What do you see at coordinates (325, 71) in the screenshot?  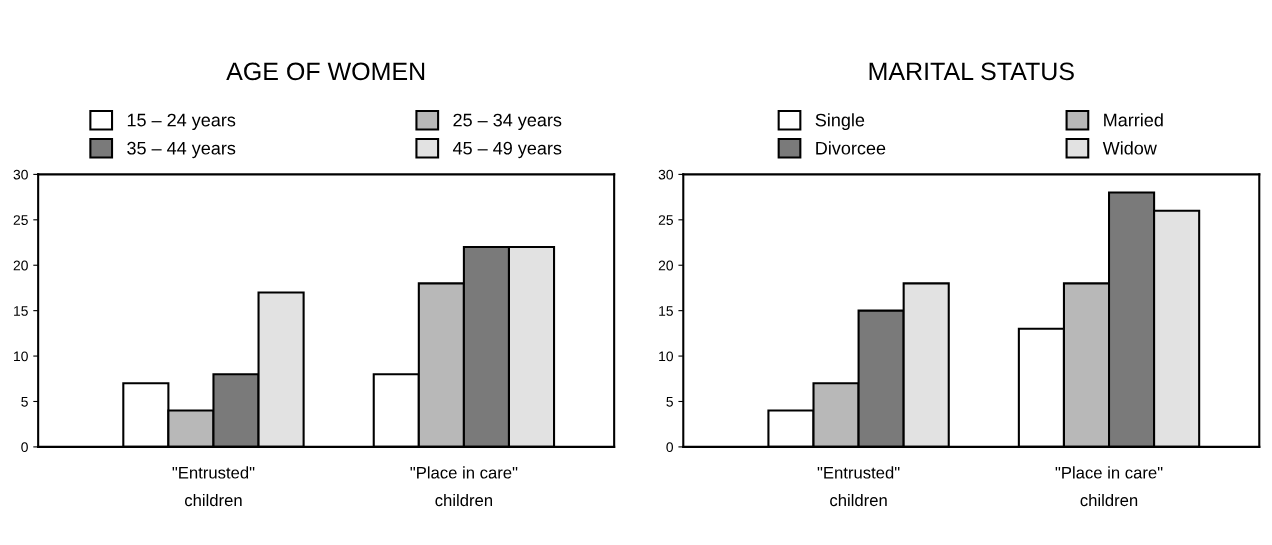 I see `chart-title: AGE OF WOMEN` at bounding box center [325, 71].